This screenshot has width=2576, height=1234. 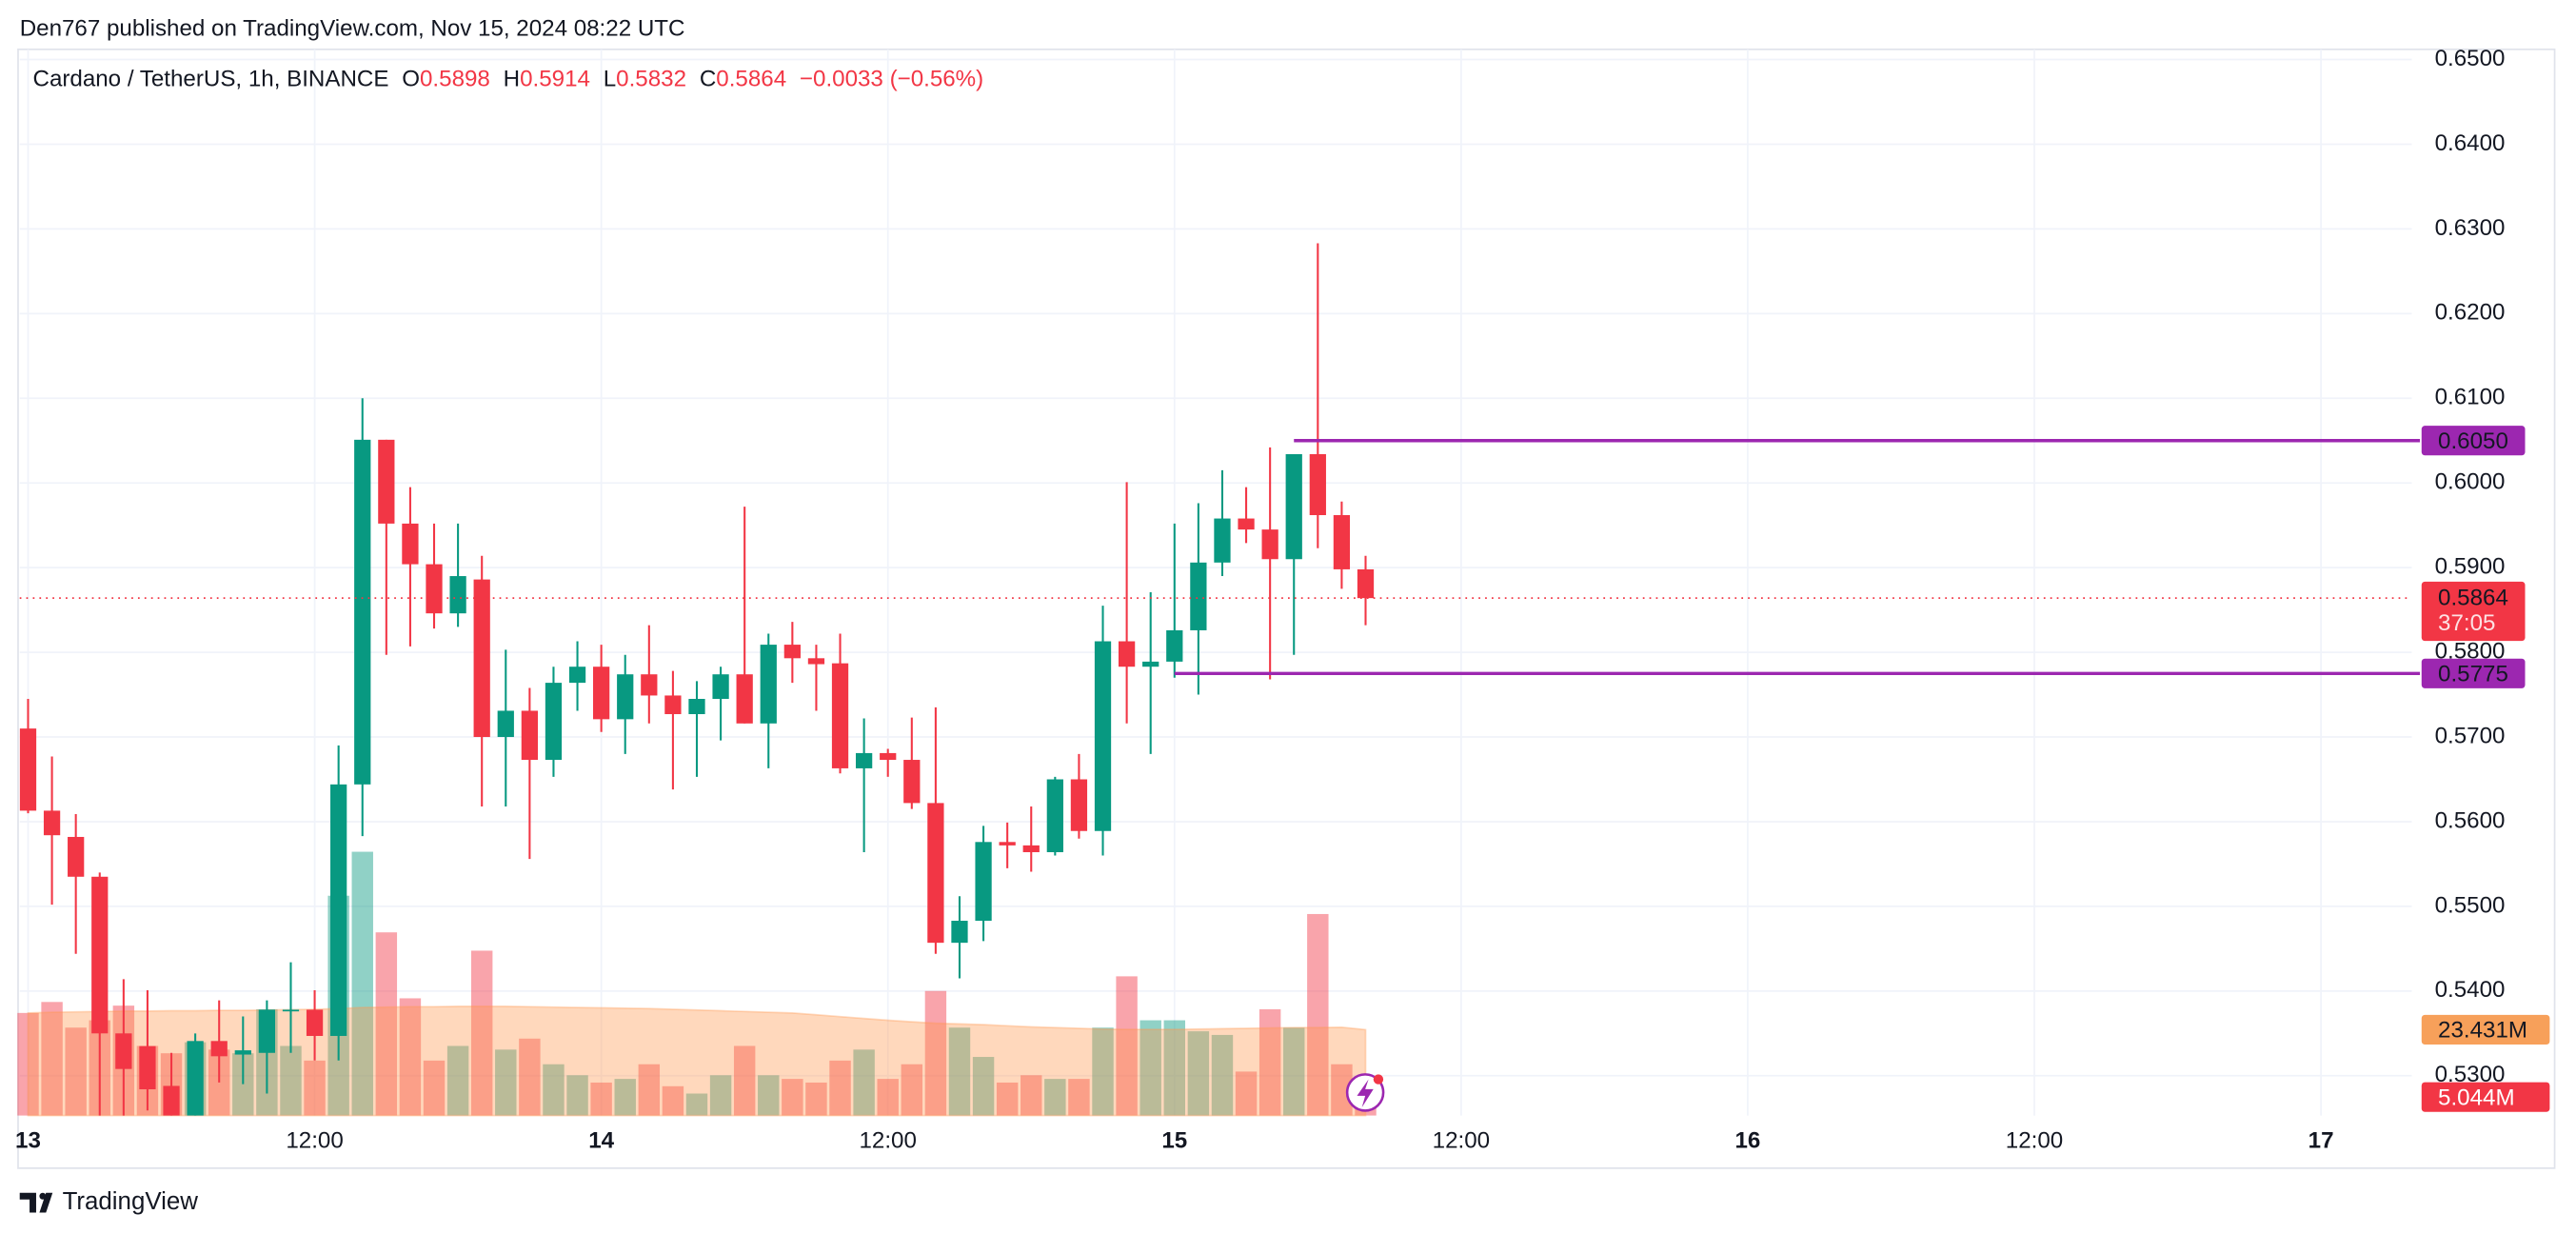 What do you see at coordinates (555, 79) in the screenshot?
I see `legend-field-value: 0.5914` at bounding box center [555, 79].